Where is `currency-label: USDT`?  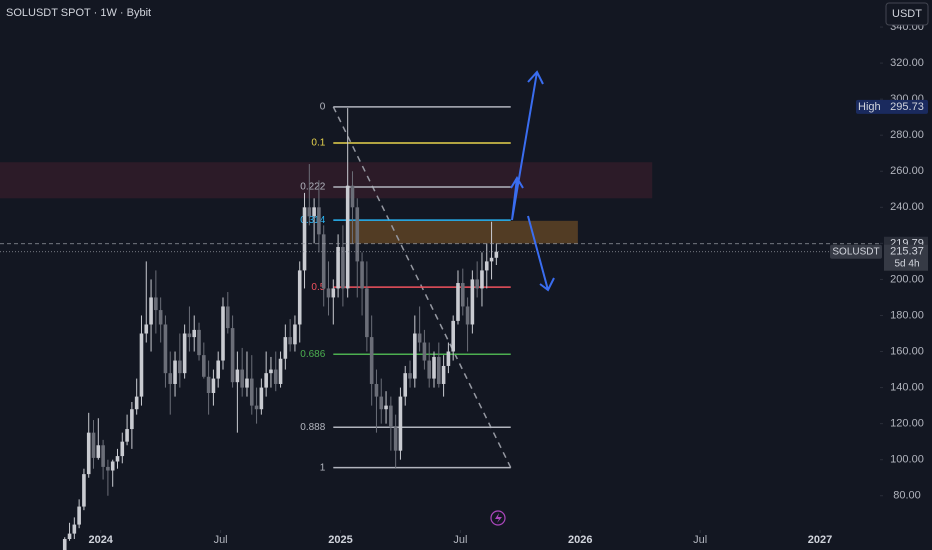
currency-label: USDT is located at coordinates (907, 14).